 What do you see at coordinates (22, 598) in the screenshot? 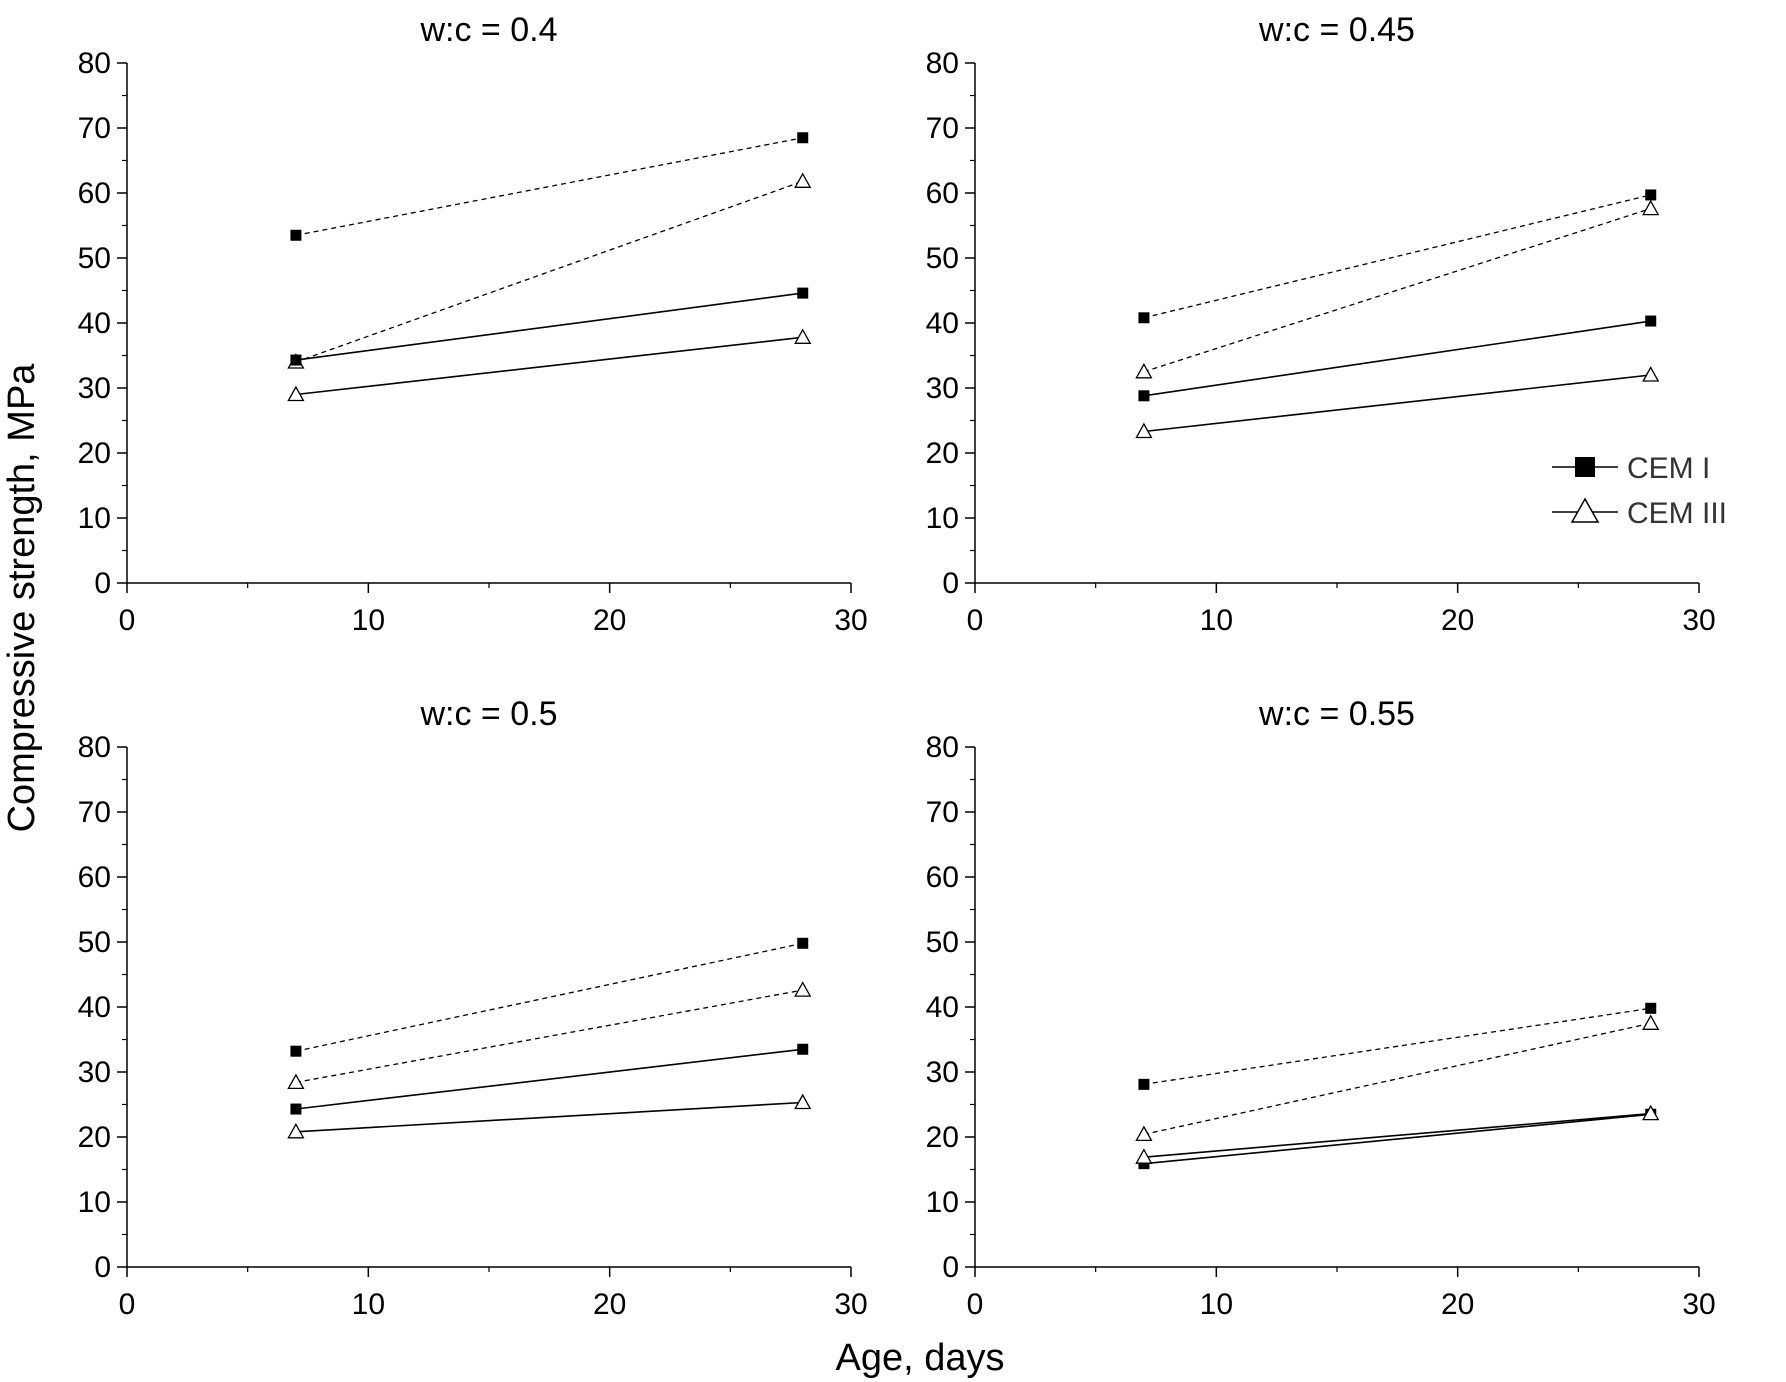
I see `y-axis-label: Compressive strength, MPa` at bounding box center [22, 598].